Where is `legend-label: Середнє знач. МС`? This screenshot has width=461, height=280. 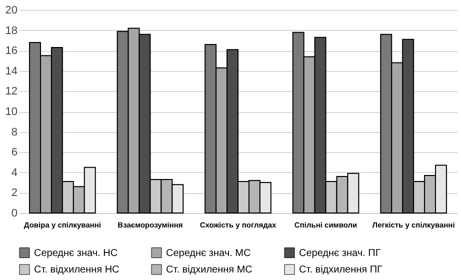 legend-label: Середнє знач. МС is located at coordinates (208, 253).